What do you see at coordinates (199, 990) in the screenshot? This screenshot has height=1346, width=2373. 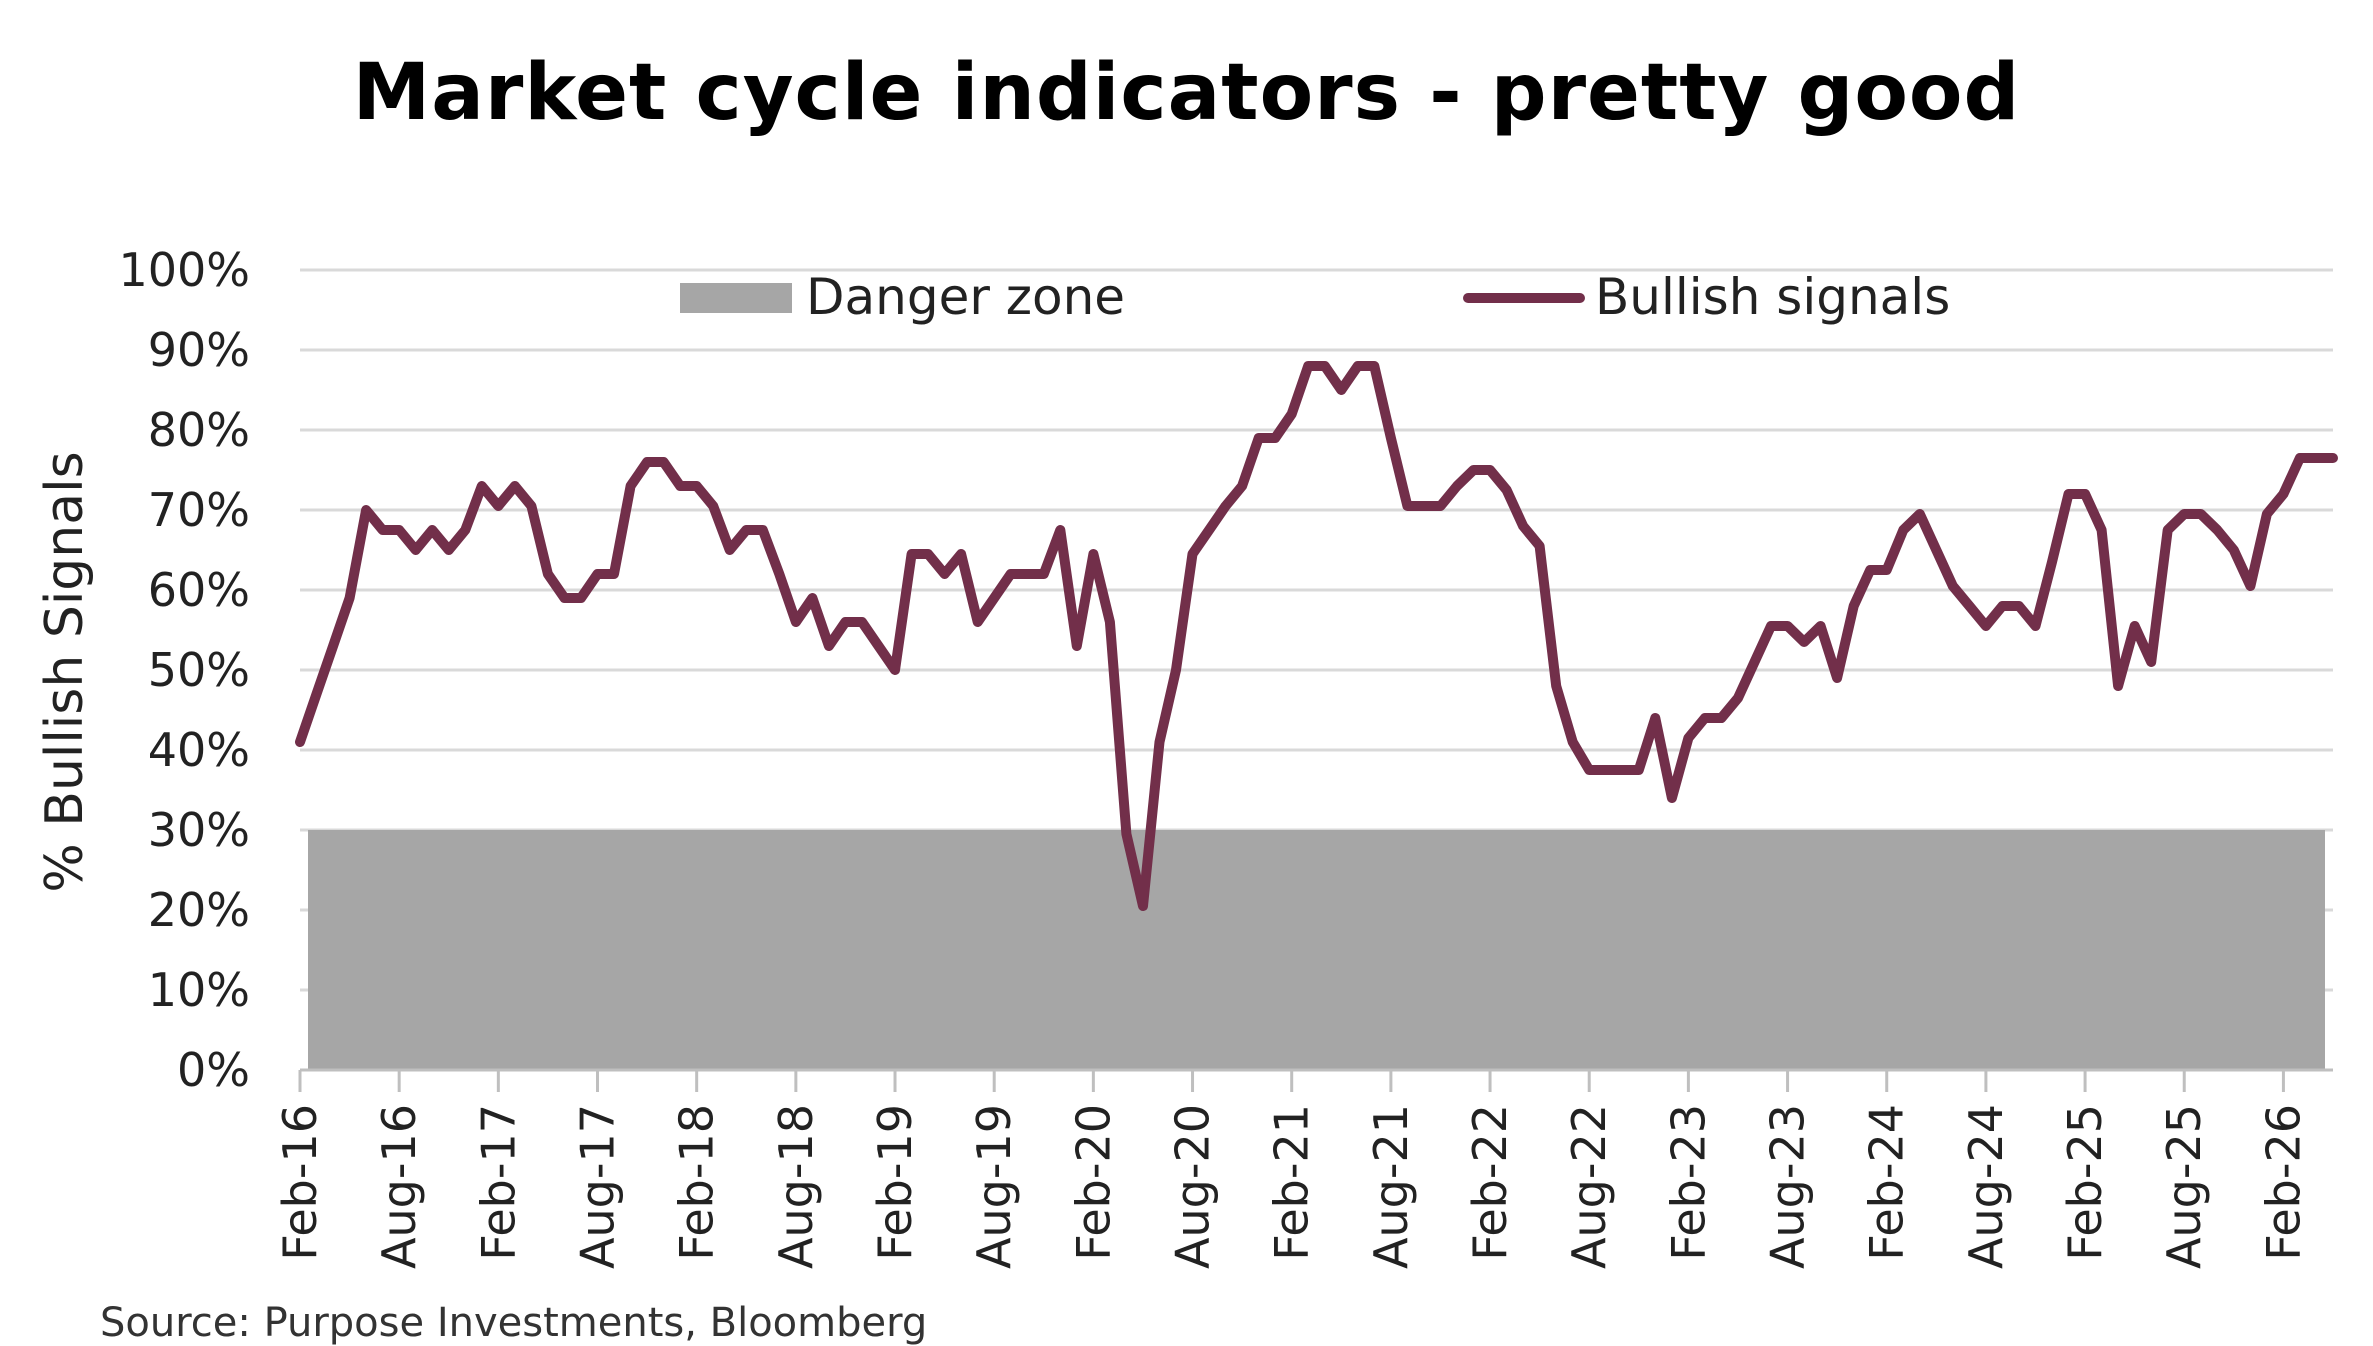 I see `y-tick-label: 10%` at bounding box center [199, 990].